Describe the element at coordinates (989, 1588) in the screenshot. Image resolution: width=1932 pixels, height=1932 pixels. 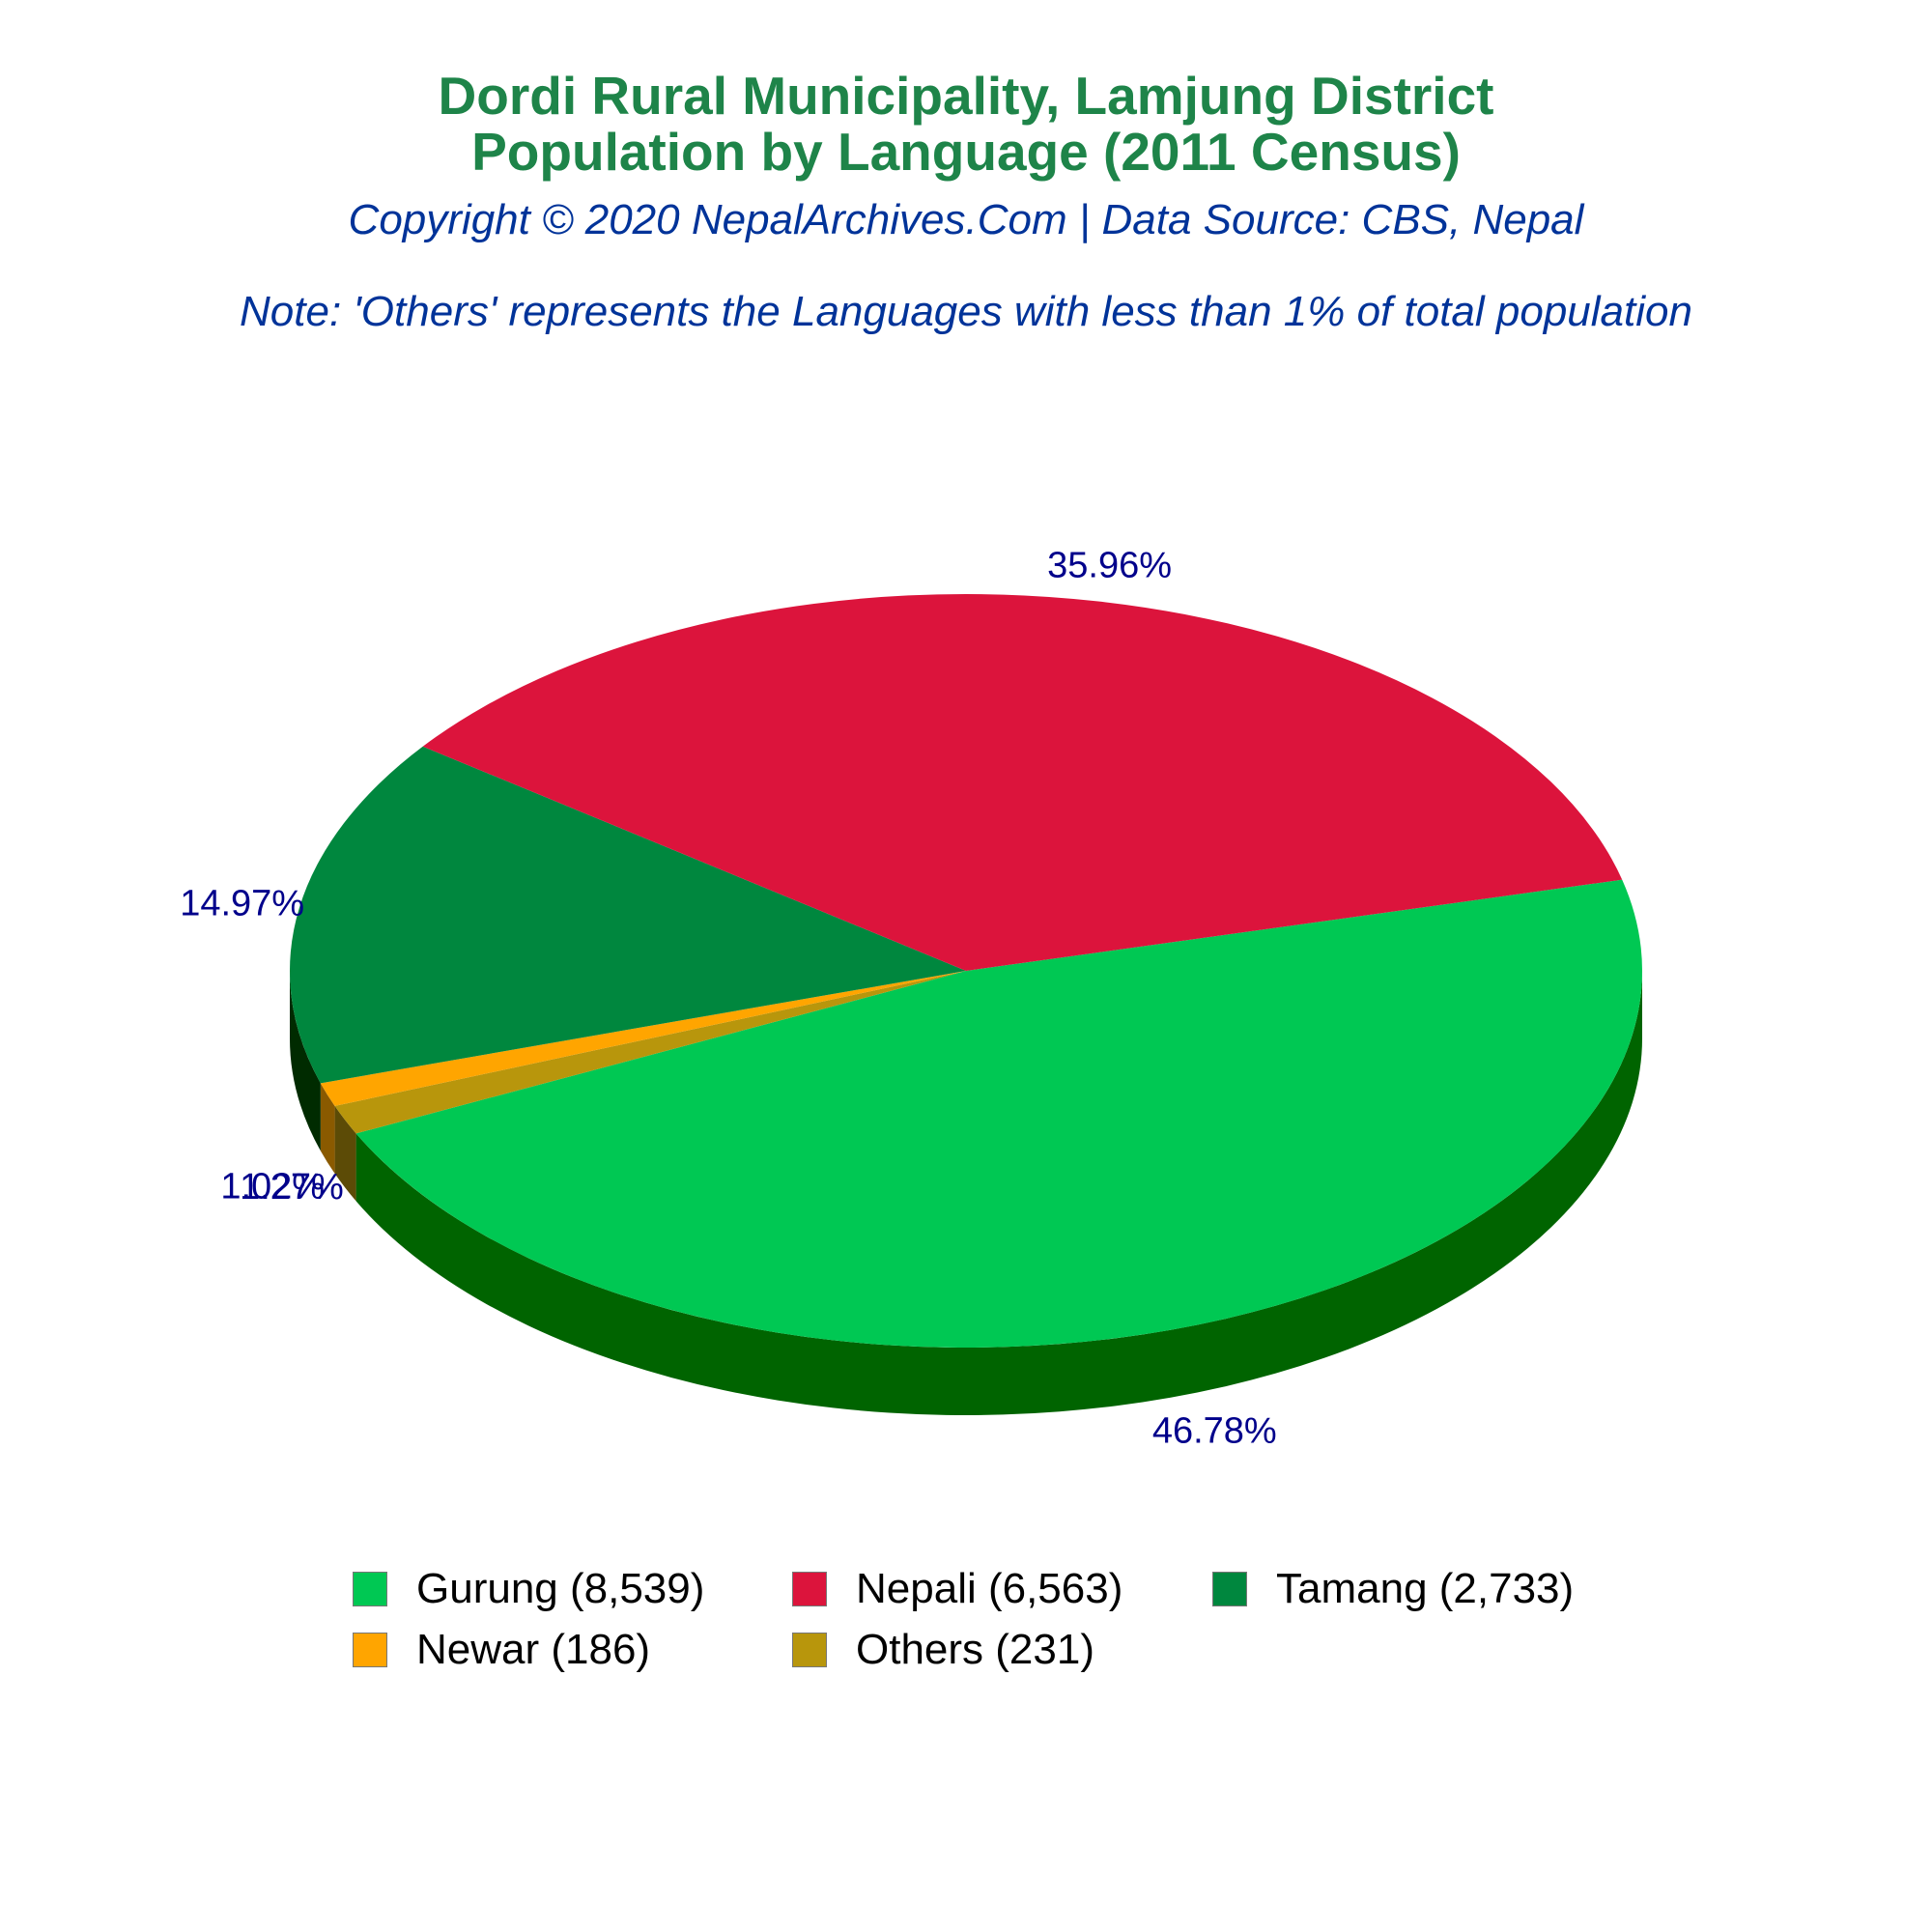
I see `legend-label: Nepali (6,563)` at that location.